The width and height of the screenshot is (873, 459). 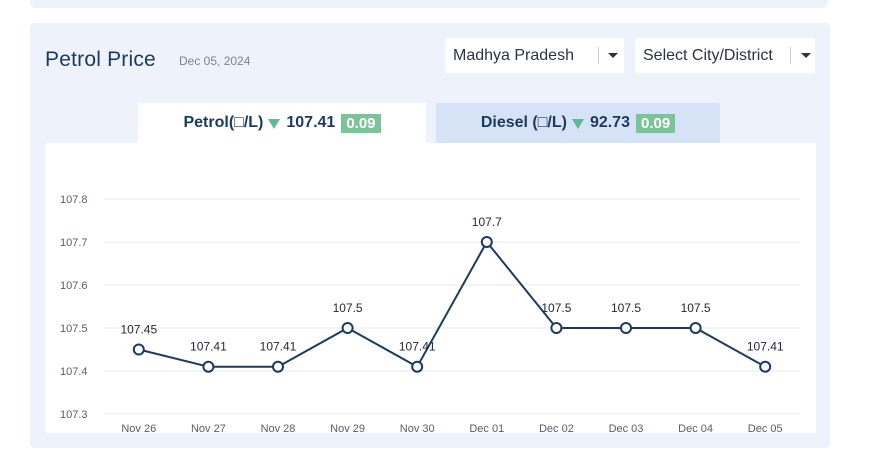 I want to click on data-label: 107.45, so click(x=138, y=330).